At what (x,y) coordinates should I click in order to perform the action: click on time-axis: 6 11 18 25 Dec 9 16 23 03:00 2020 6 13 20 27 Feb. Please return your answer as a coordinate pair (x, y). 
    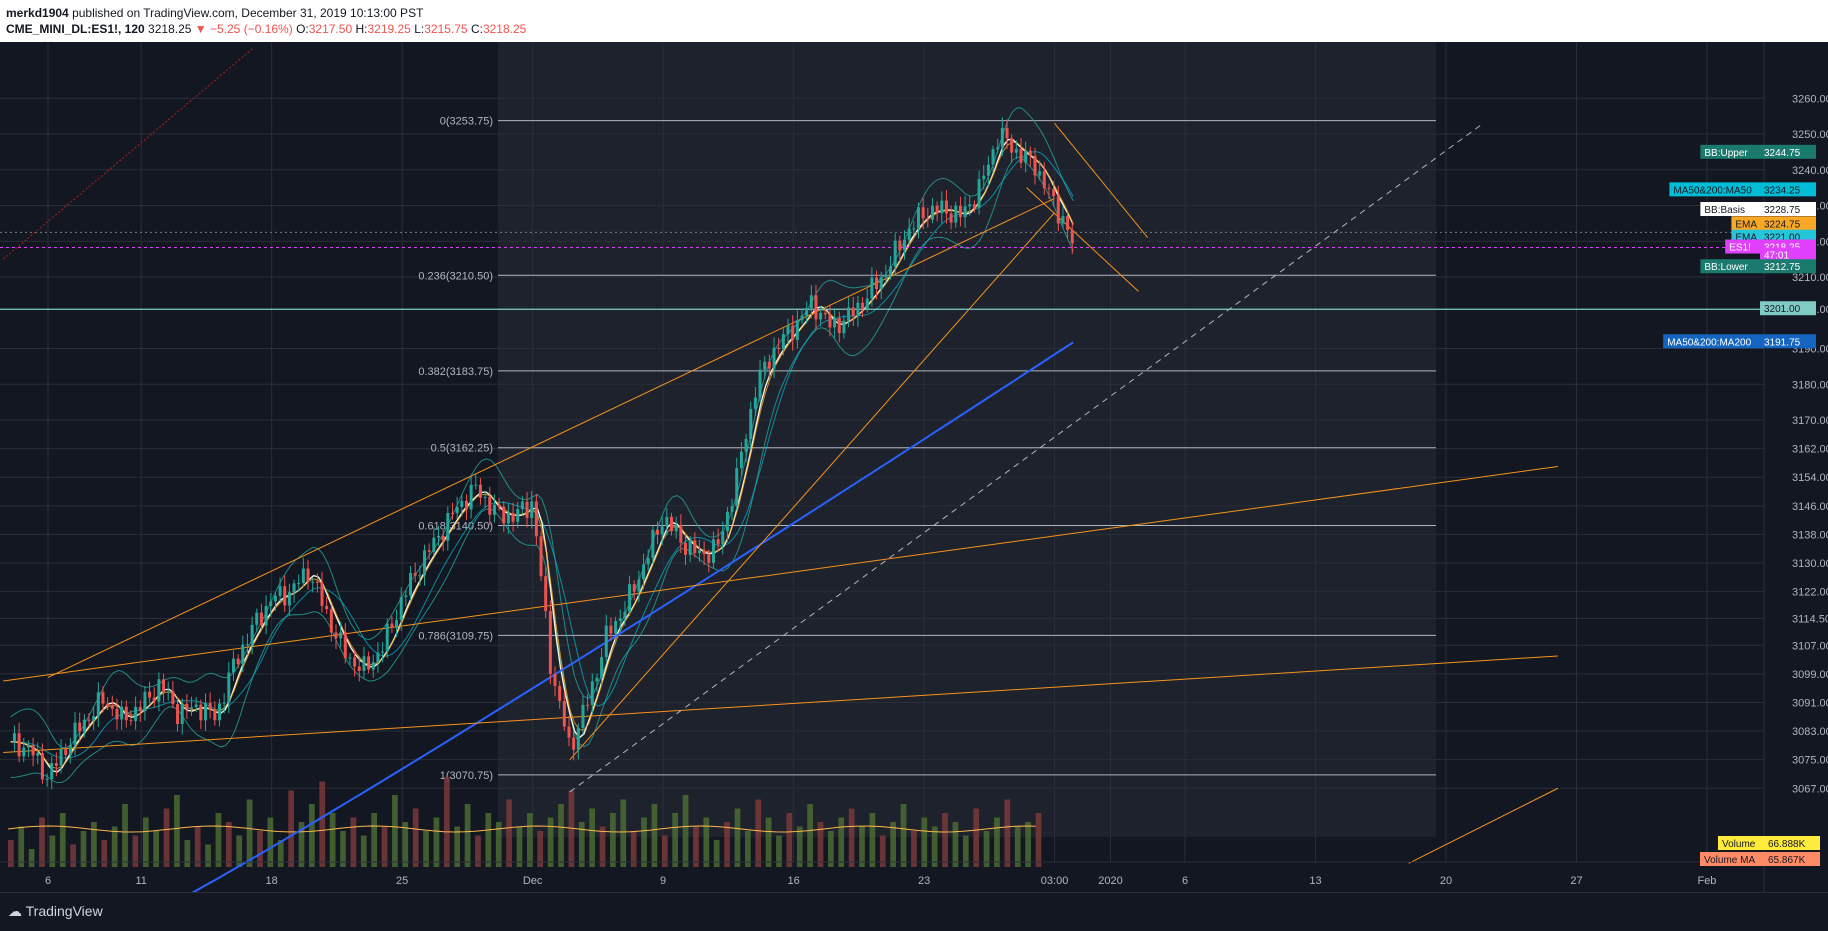
    Looking at the image, I should click on (882, 874).